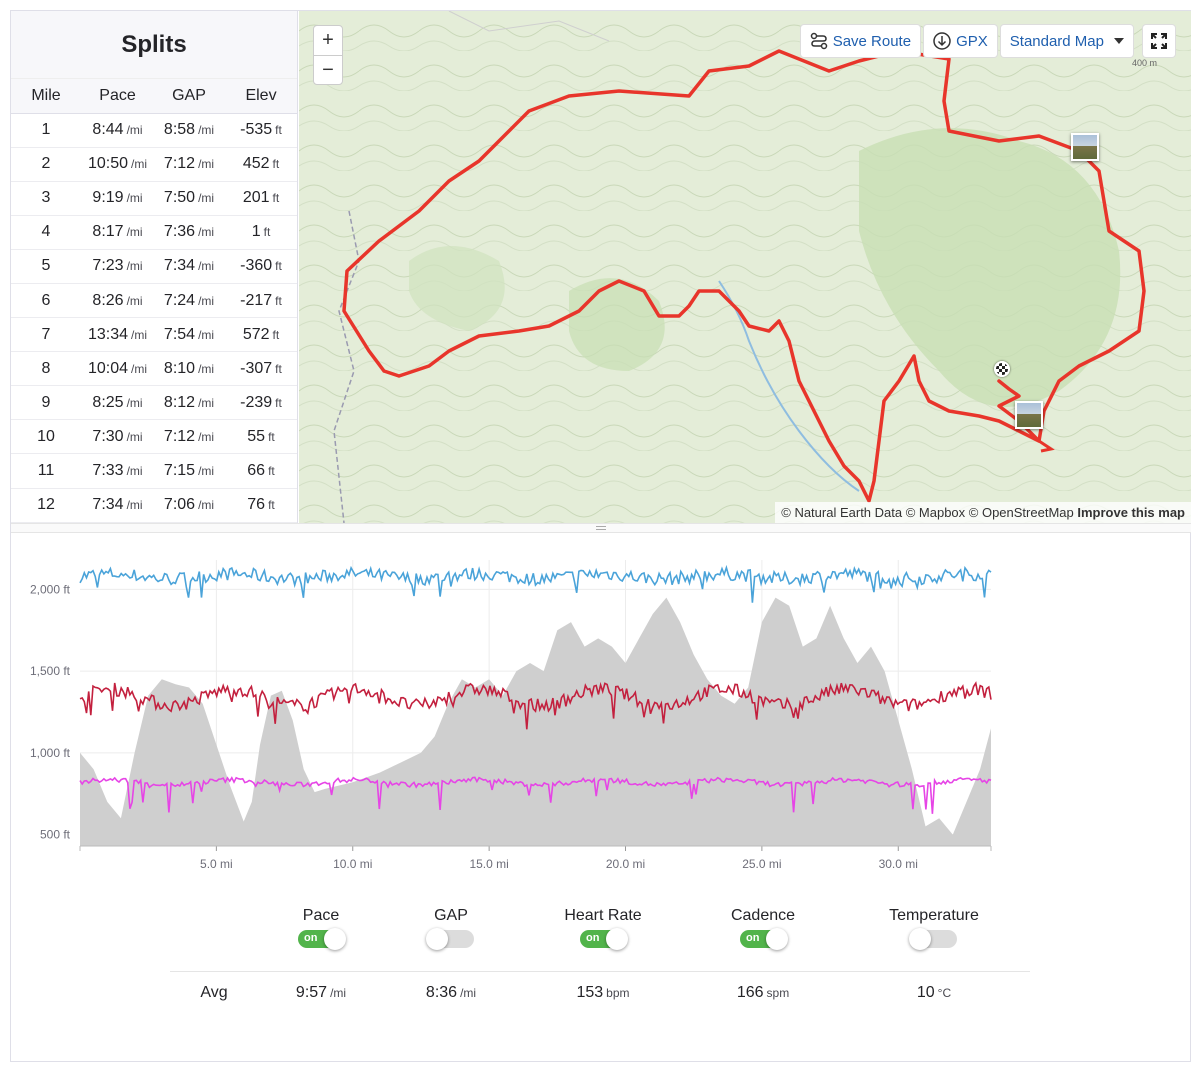  Describe the element at coordinates (256, 470) in the screenshot. I see `split-elev-value: 66` at that location.